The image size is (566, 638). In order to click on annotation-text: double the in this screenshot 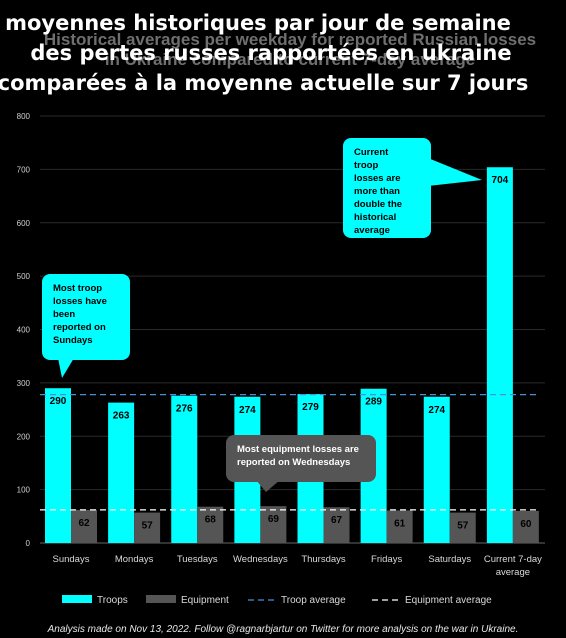, I will do `click(378, 204)`.